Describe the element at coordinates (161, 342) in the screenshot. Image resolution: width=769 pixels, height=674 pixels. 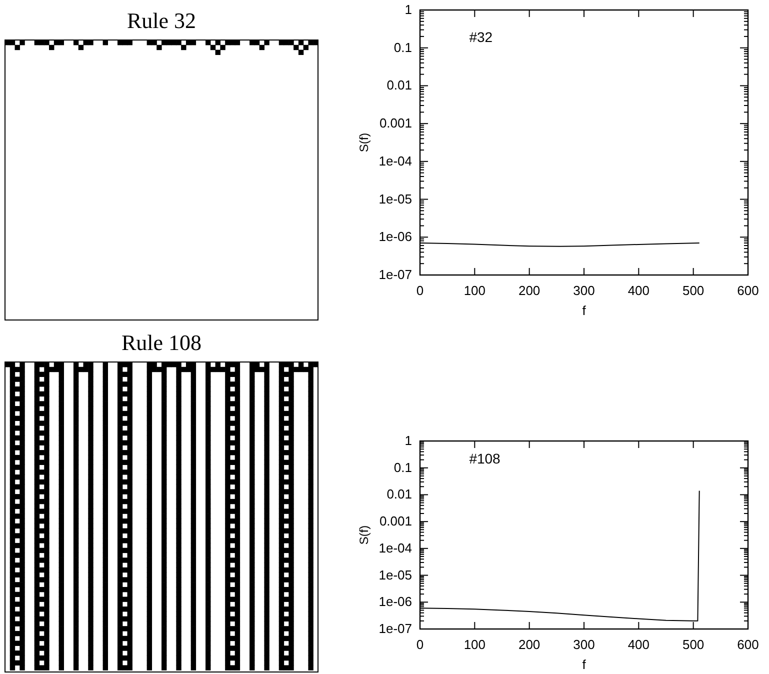
I see `text: Rule 108` at that location.